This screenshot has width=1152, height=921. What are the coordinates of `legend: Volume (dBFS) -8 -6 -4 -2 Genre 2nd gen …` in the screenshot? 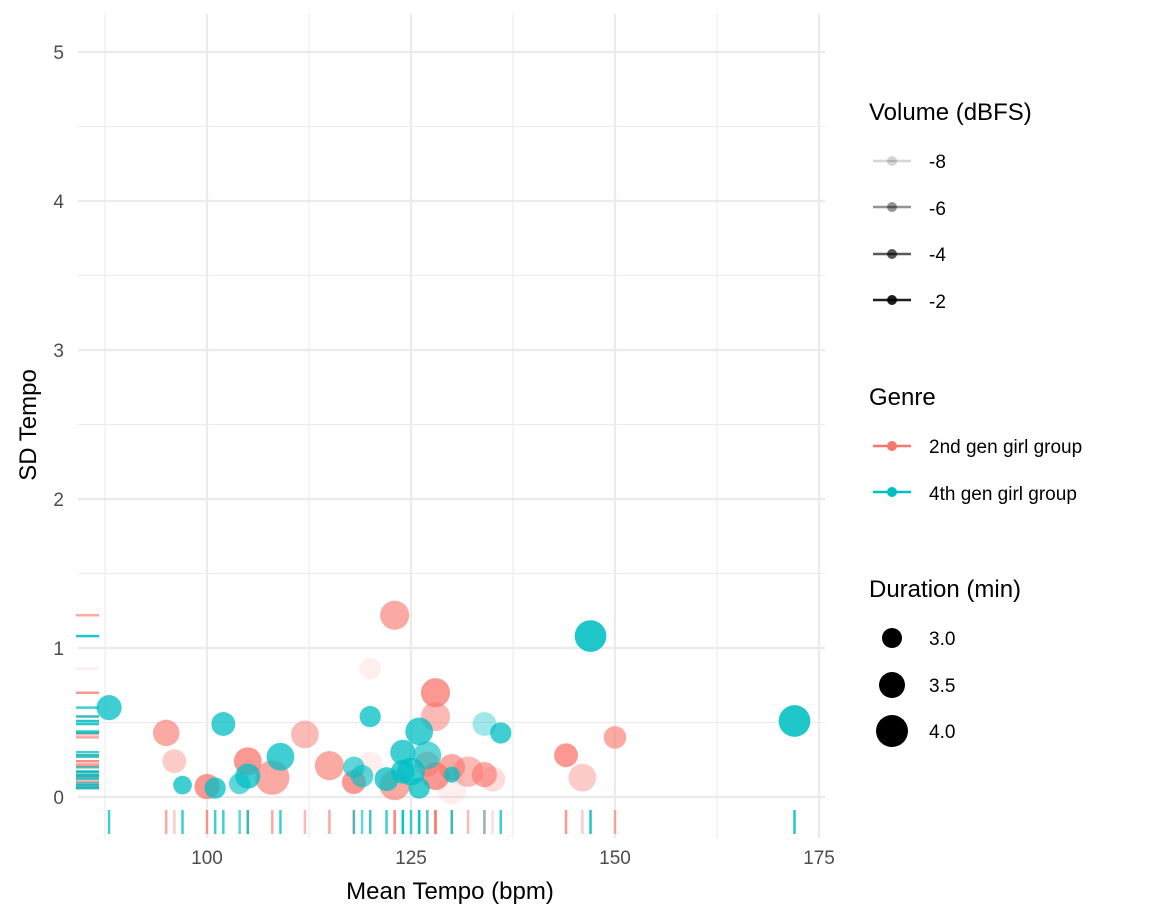 It's located at (975, 423).